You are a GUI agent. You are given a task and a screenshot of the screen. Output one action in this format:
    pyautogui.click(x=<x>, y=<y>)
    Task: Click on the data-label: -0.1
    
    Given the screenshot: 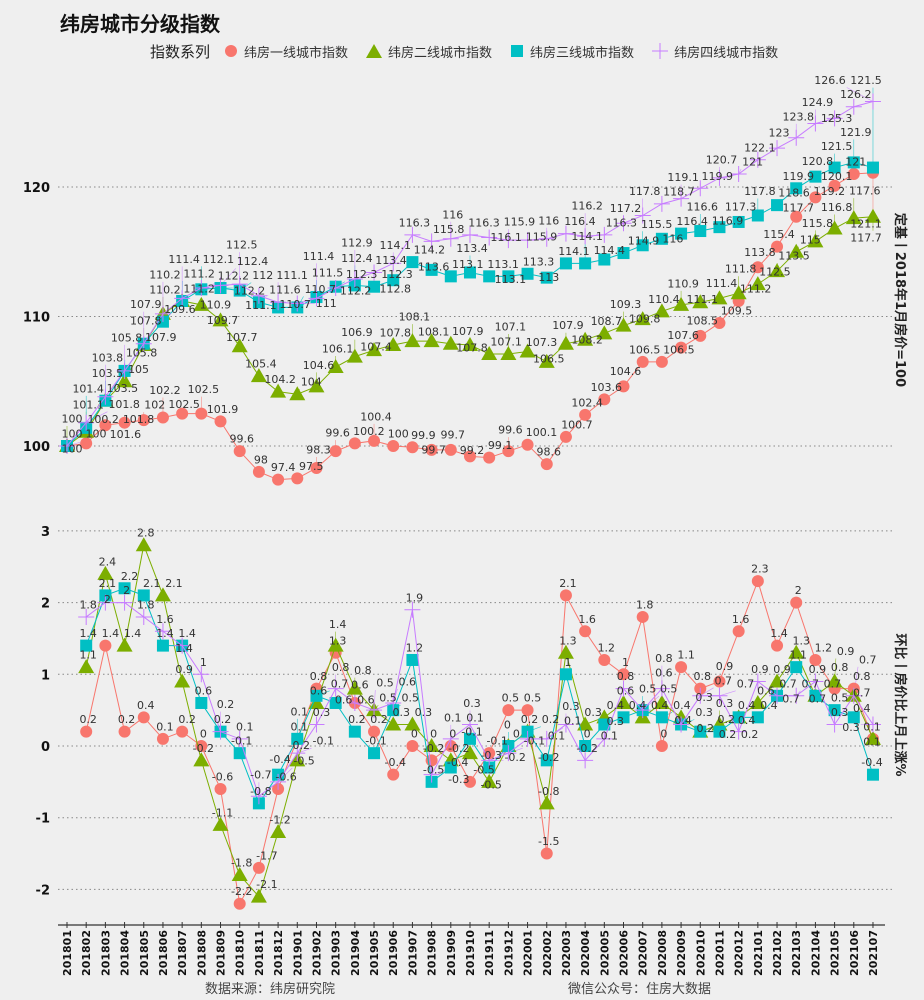 What is the action you would take?
    pyautogui.click(x=471, y=732)
    